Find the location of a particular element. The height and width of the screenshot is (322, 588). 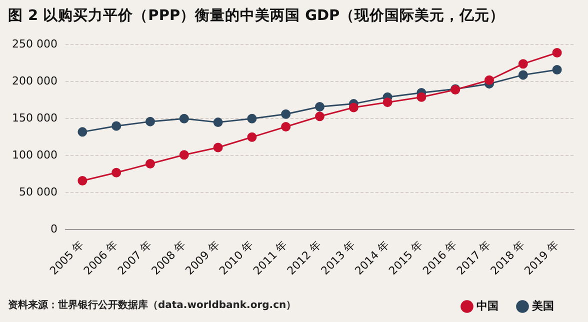

y-tick-label: 150 000 is located at coordinates (35, 117).